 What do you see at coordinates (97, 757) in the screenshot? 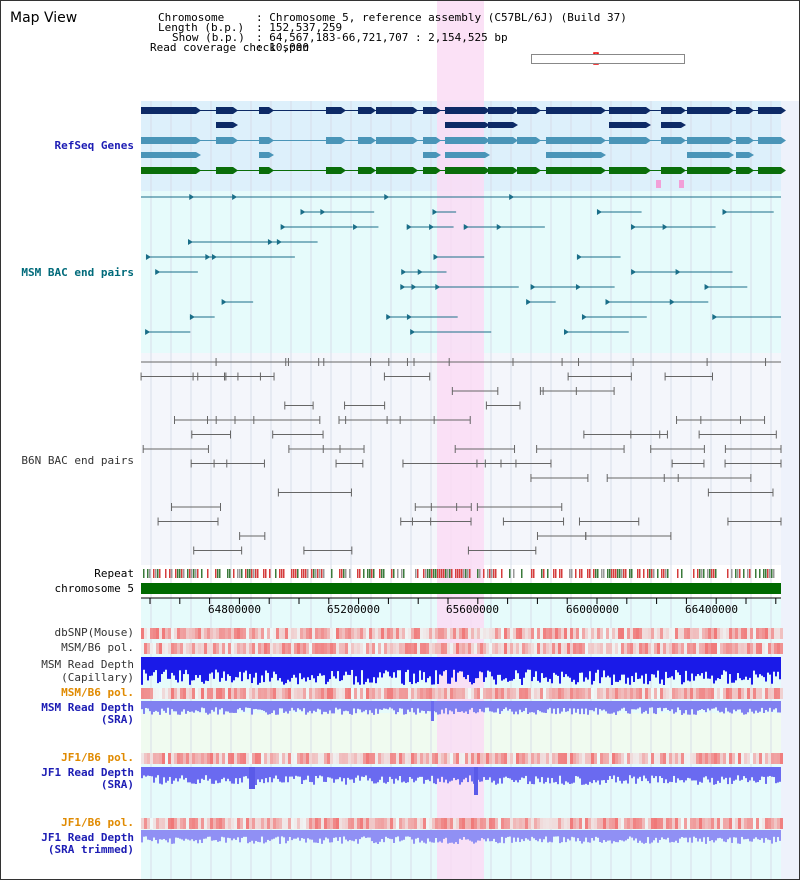
I see `track-label-jf1-b6-pol-1: JF1/B6 pol.` at bounding box center [97, 757].